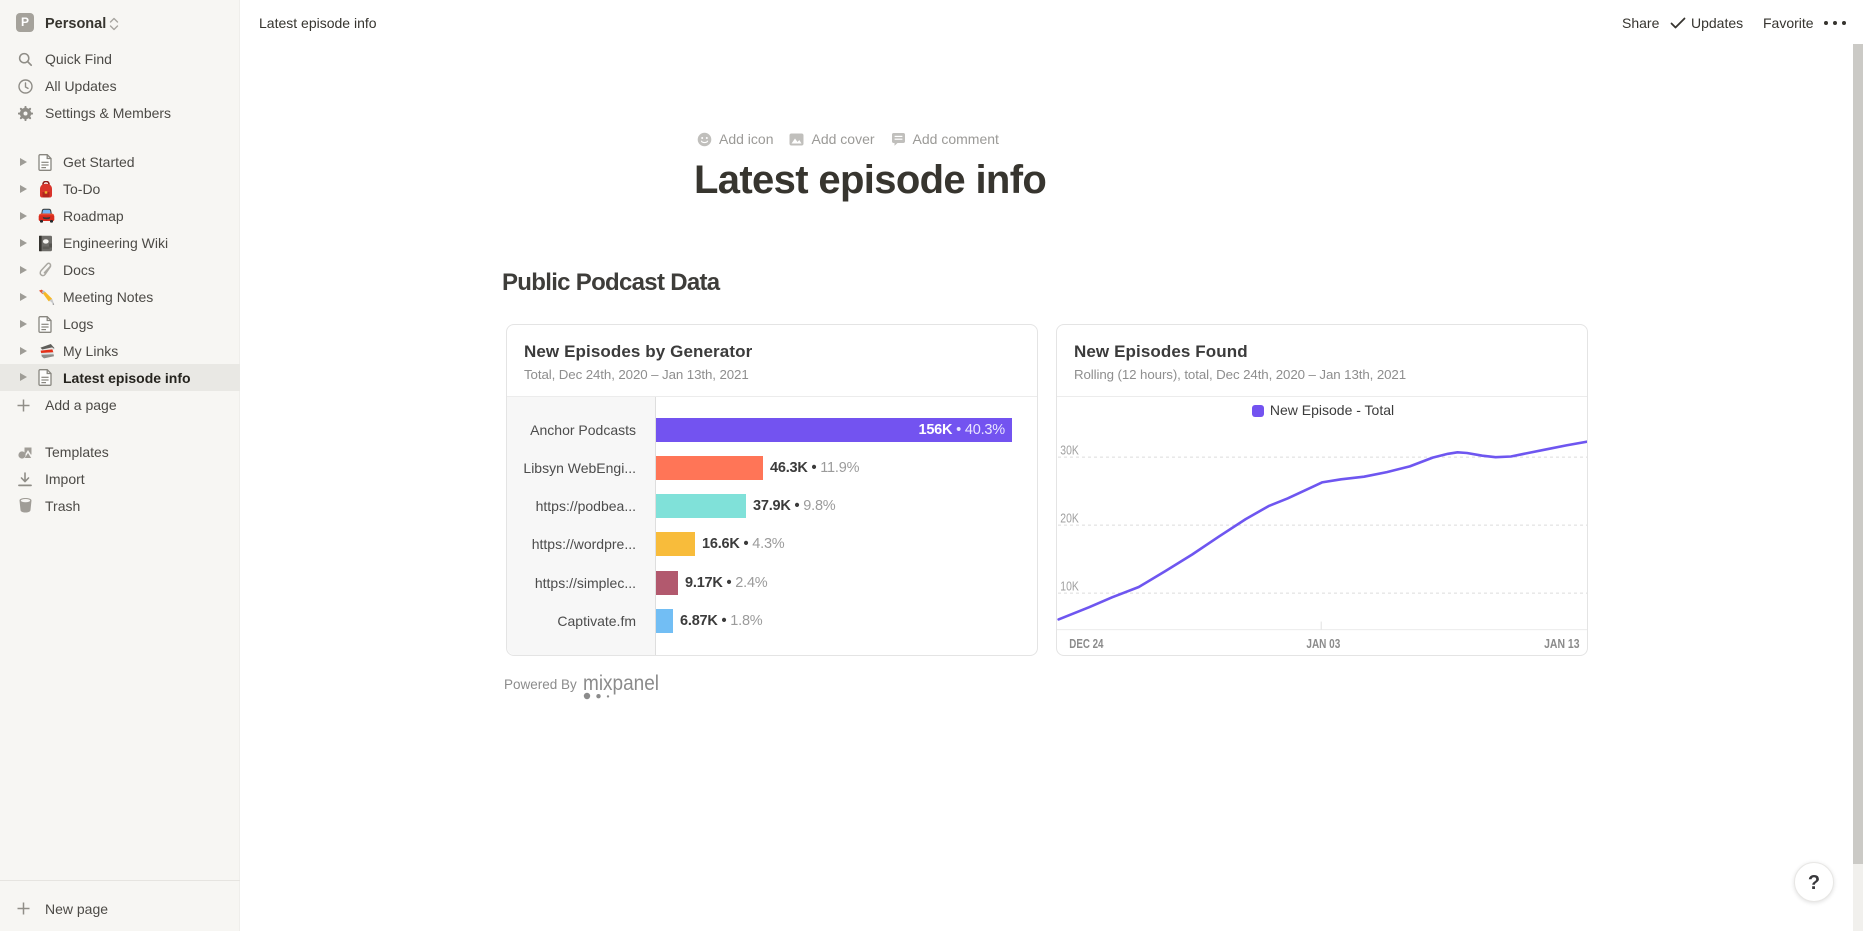 This screenshot has width=1863, height=931. I want to click on svg-text: 10K, so click(1069, 586).